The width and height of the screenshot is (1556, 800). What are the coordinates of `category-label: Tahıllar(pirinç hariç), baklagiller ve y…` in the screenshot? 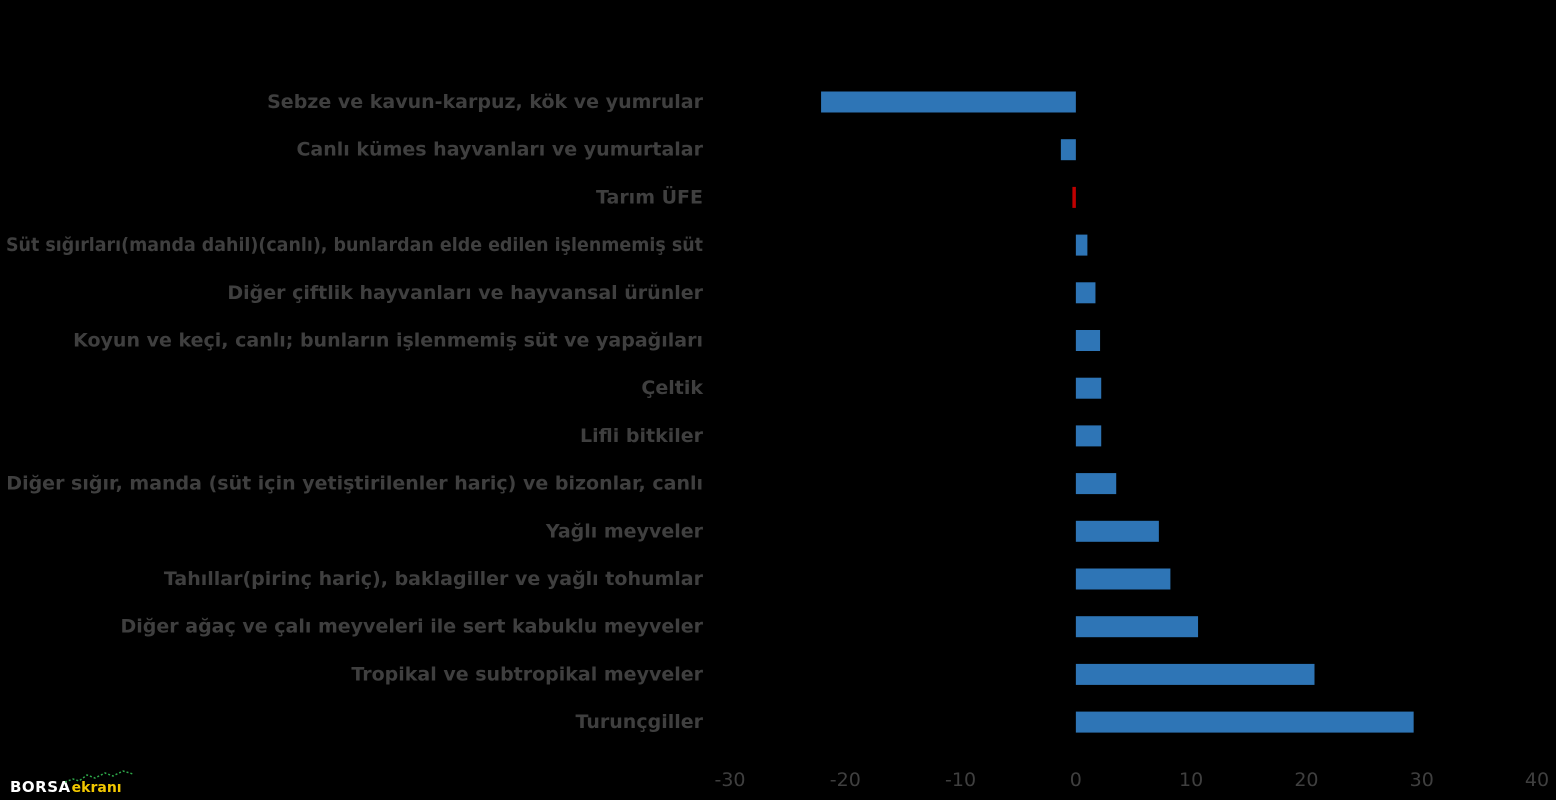 It's located at (434, 579).